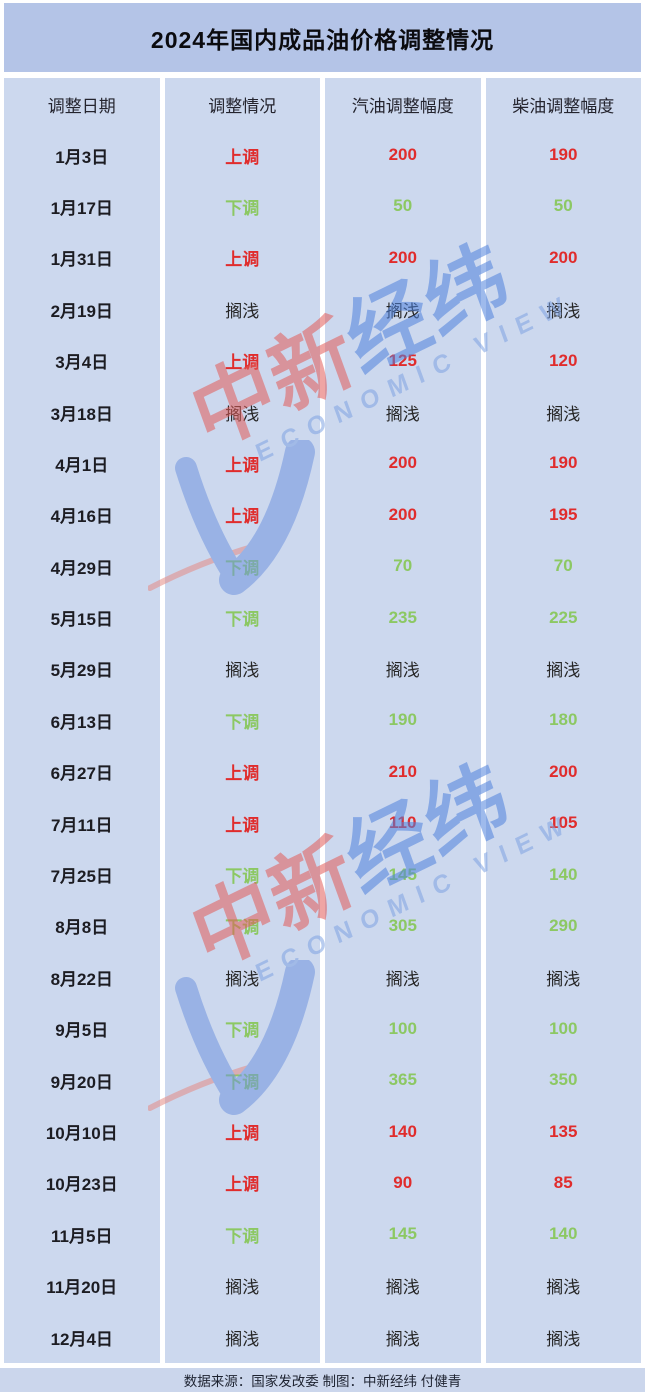  I want to click on cell-date: 8月22日, so click(82, 977).